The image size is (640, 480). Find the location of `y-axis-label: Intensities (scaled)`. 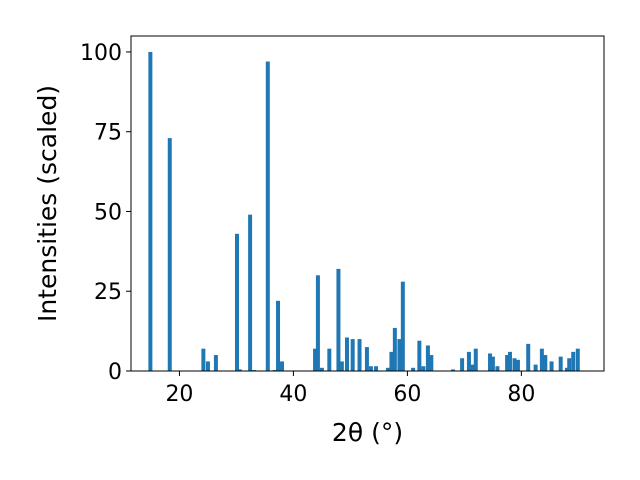

y-axis-label: Intensities (scaled) is located at coordinates (47, 203).